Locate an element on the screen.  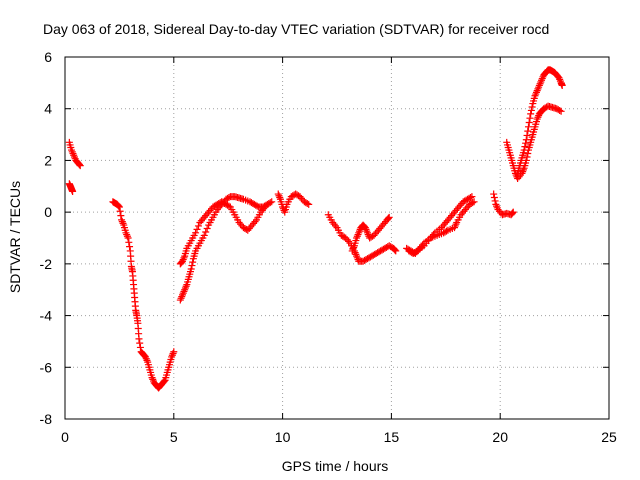
x-axis-label: GPS time / hours is located at coordinates (335, 466).